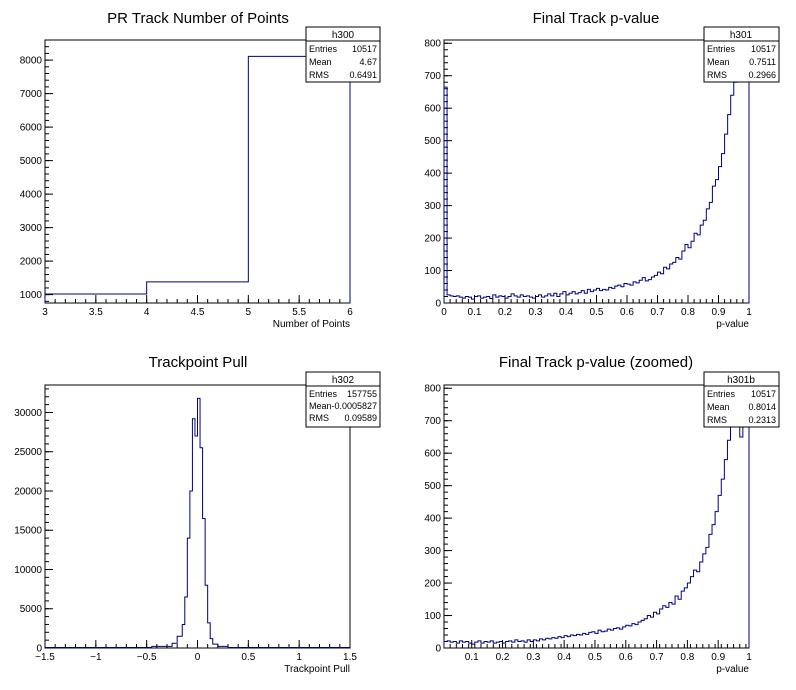 The image size is (796, 690). I want to click on y-tick-label: 10000, so click(28, 570).